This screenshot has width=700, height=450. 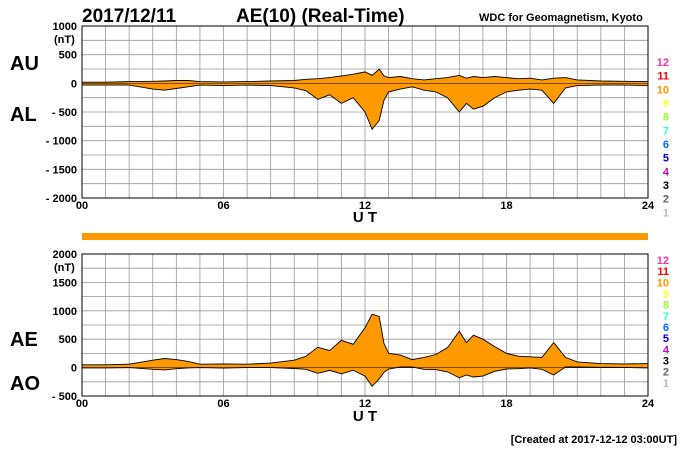 What do you see at coordinates (365, 236) in the screenshot?
I see `data-coverage-bar` at bounding box center [365, 236].